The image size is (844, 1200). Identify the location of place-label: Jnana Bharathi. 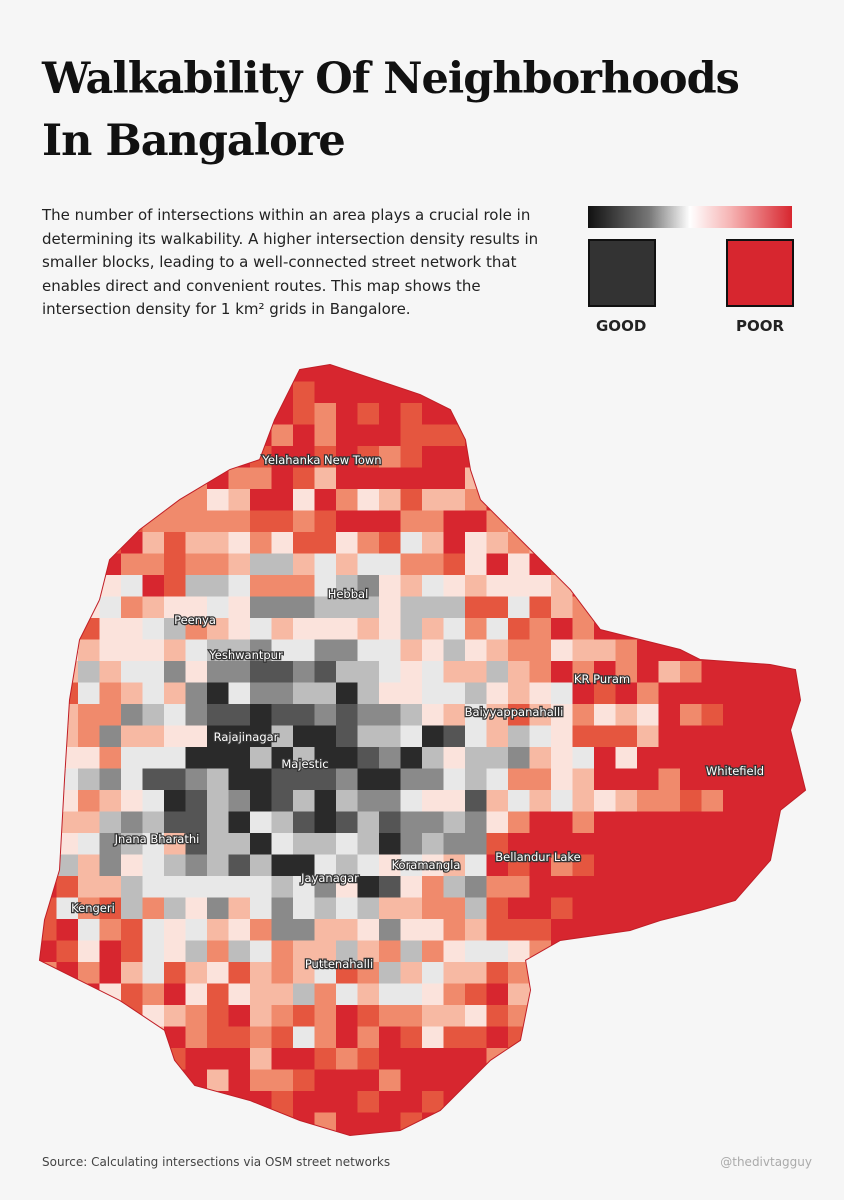
(157, 839).